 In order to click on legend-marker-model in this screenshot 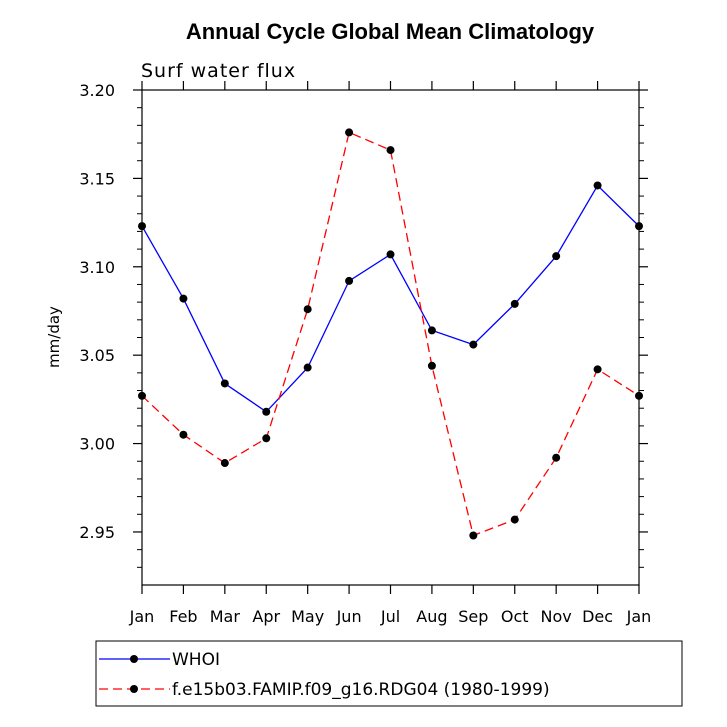, I will do `click(134, 689)`.